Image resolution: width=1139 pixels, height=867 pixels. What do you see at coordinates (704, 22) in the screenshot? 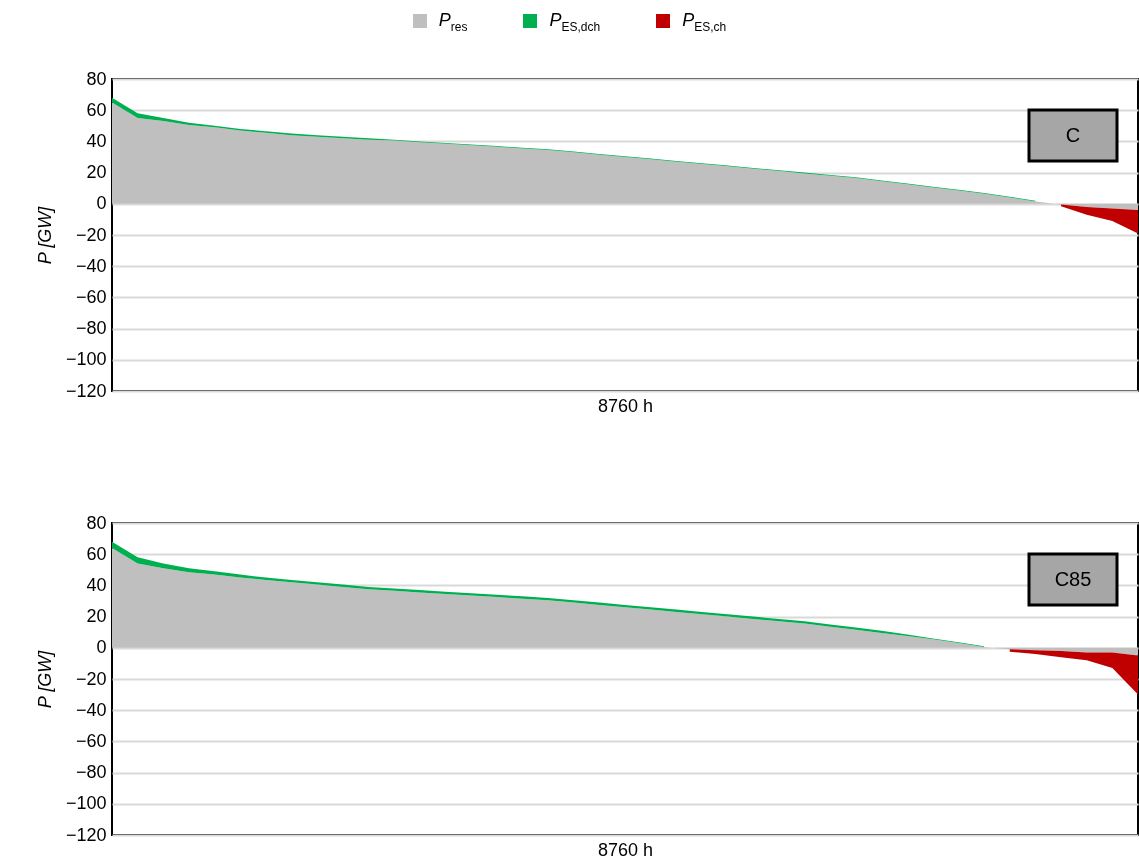
I see `legend-label: P$_{ES,ch}$` at bounding box center [704, 22].